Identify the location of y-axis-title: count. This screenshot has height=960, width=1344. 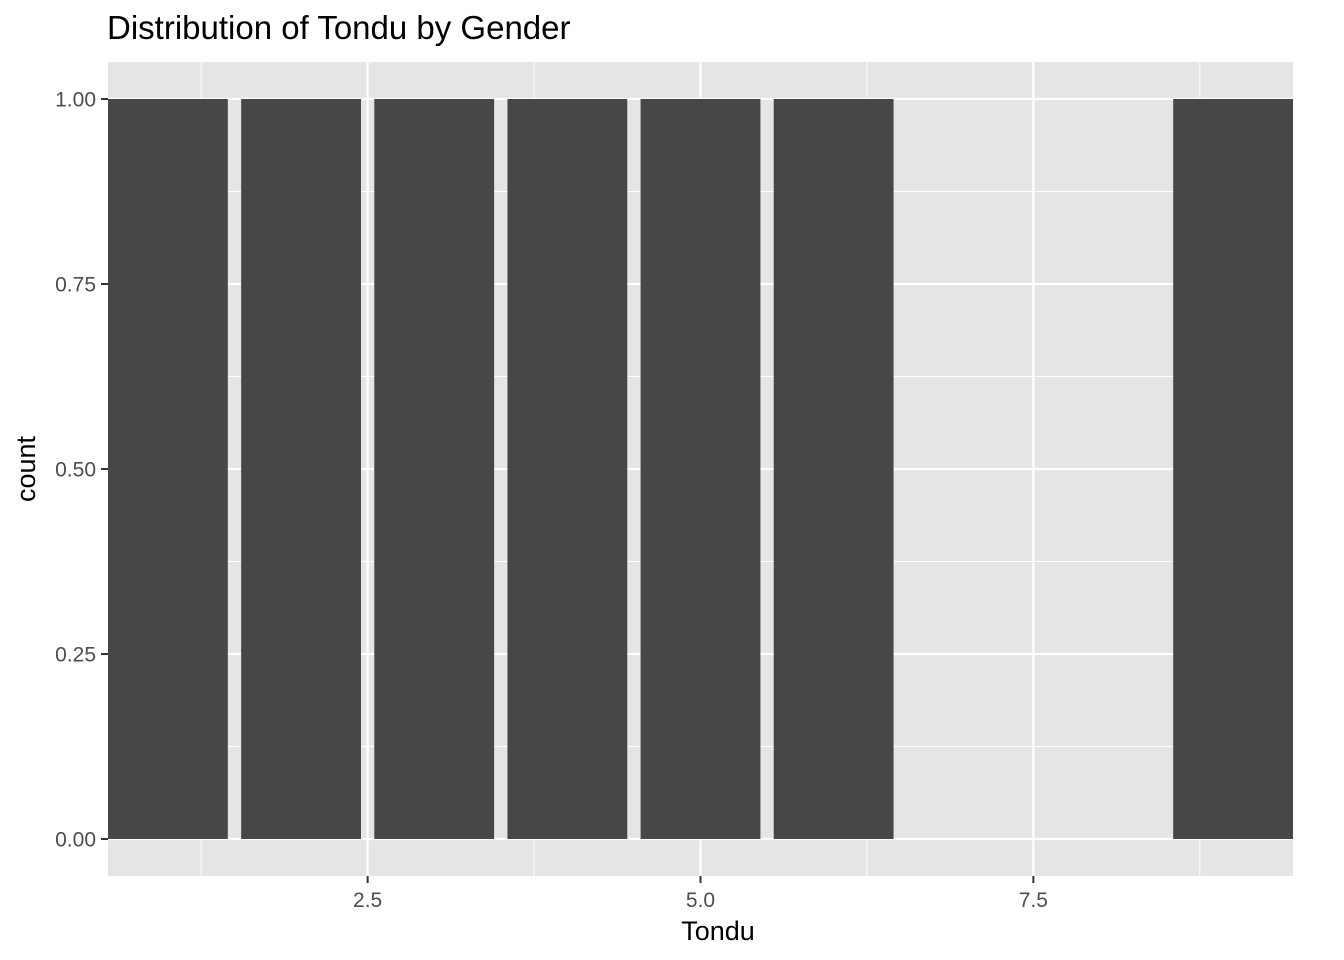
(26, 468).